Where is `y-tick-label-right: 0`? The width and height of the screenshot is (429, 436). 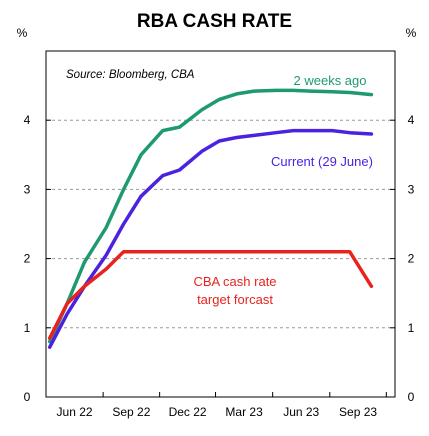 y-tick-label-right: 0 is located at coordinates (411, 397).